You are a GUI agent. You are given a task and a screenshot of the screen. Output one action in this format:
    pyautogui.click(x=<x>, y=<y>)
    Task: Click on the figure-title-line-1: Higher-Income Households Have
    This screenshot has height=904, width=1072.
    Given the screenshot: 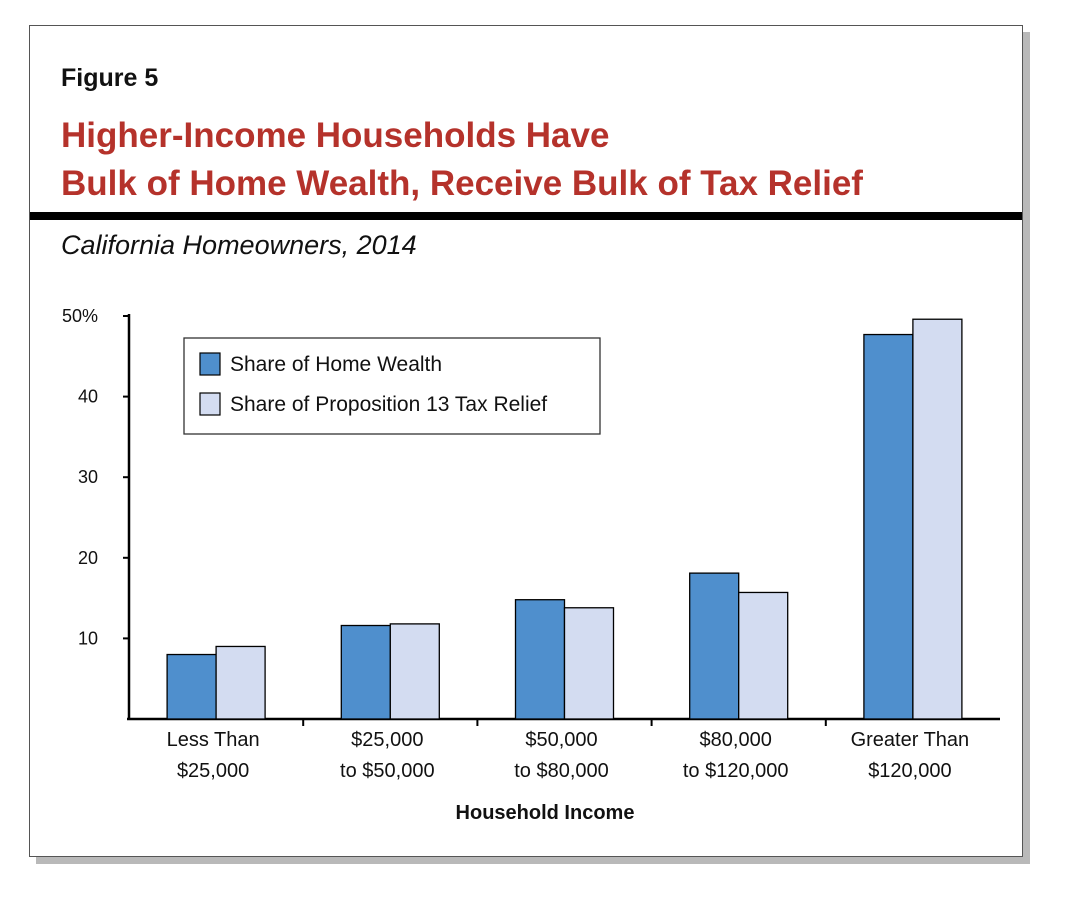 What is the action you would take?
    pyautogui.click(x=335, y=135)
    